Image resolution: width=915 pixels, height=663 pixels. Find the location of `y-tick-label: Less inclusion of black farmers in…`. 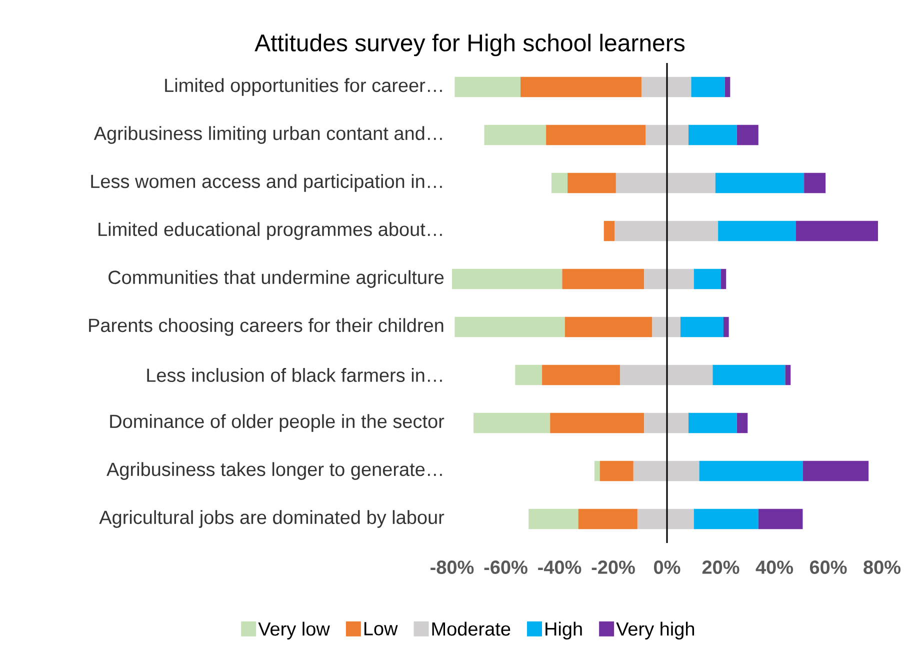

y-tick-label: Less inclusion of black farmers in… is located at coordinates (294, 375).